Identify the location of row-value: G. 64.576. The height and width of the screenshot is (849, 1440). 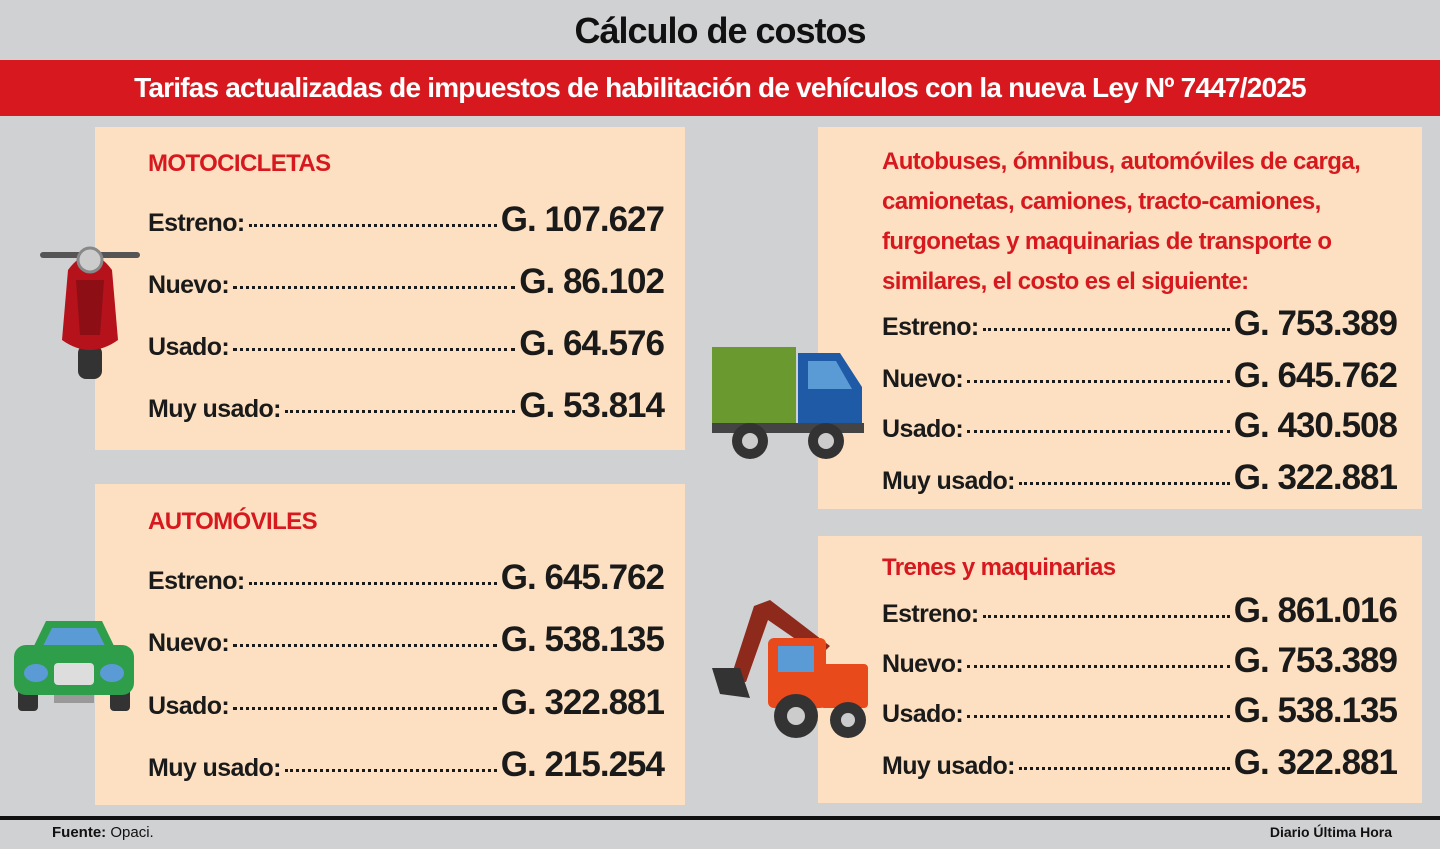
(592, 343).